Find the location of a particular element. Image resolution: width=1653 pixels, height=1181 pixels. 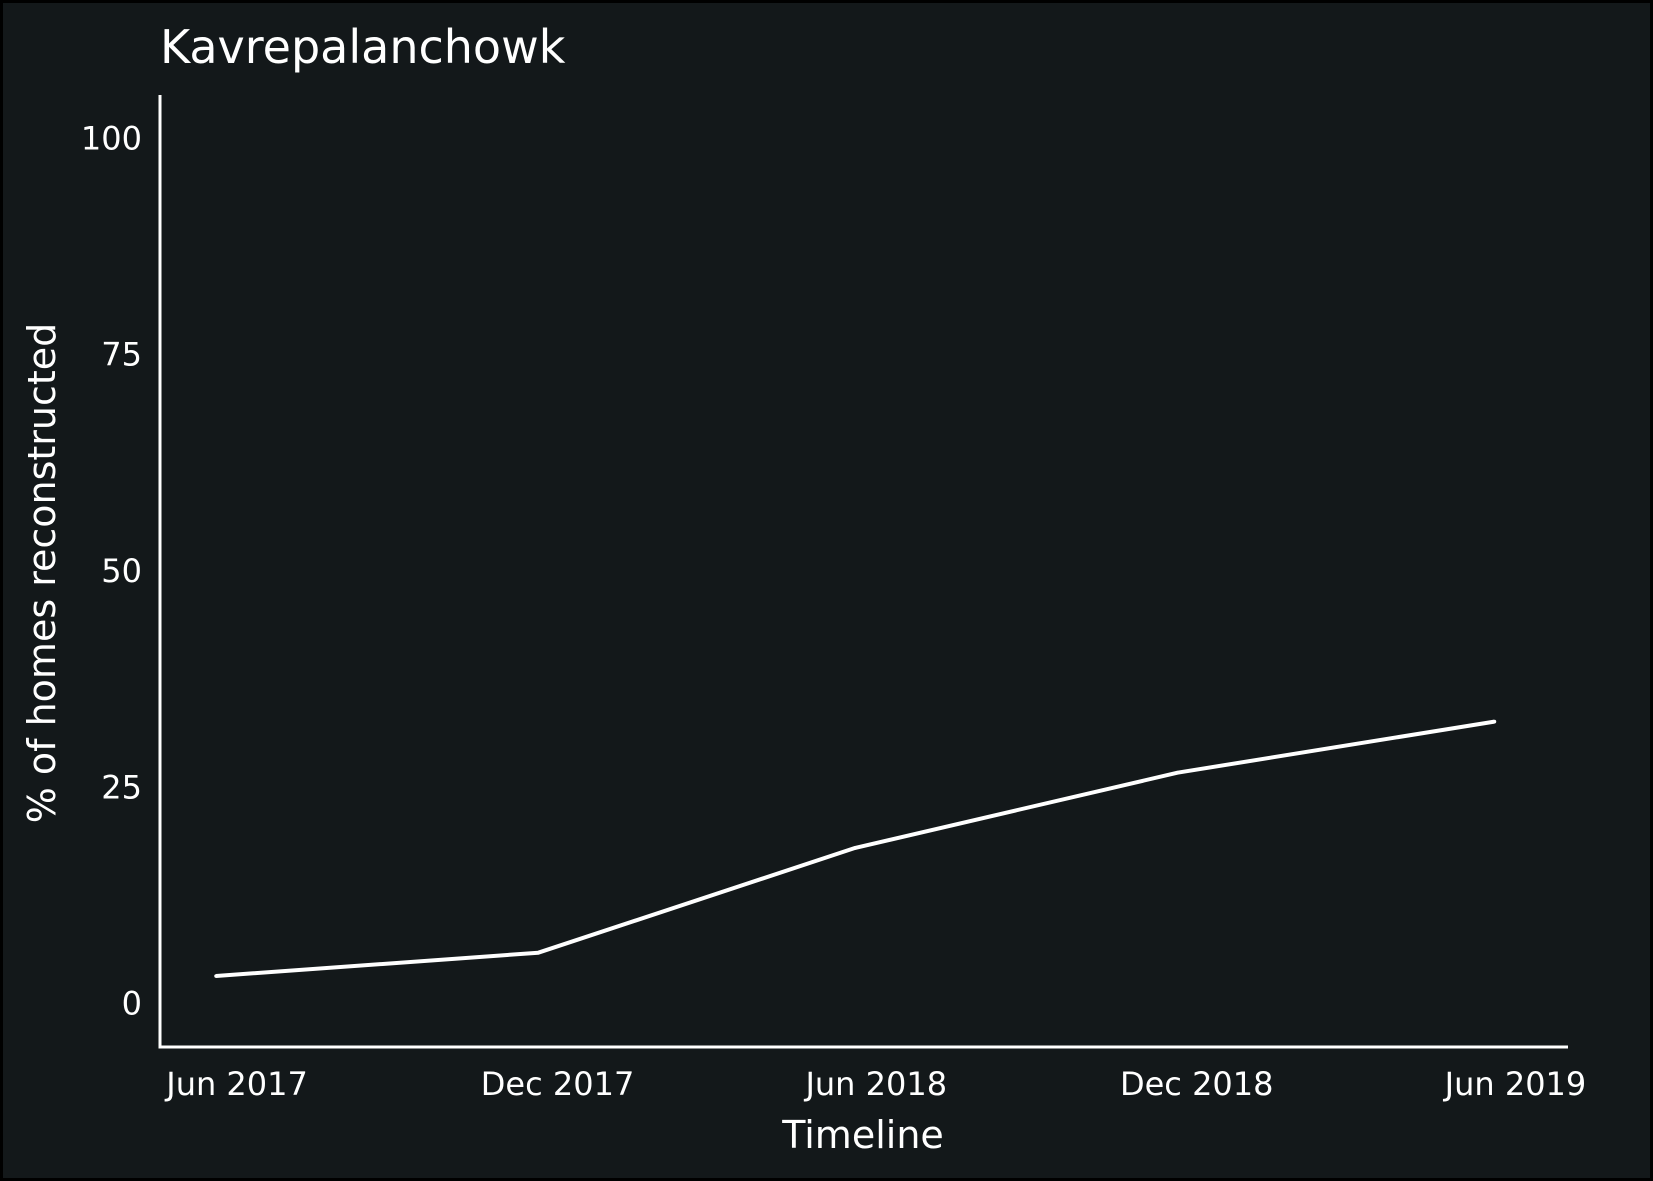

y-tick-label: 25 is located at coordinates (121, 787).